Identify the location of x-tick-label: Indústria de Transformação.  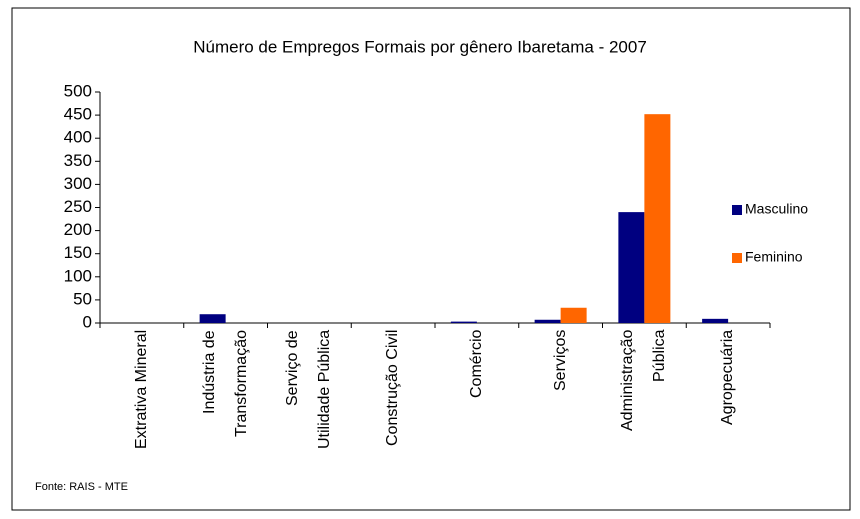
(225, 383).